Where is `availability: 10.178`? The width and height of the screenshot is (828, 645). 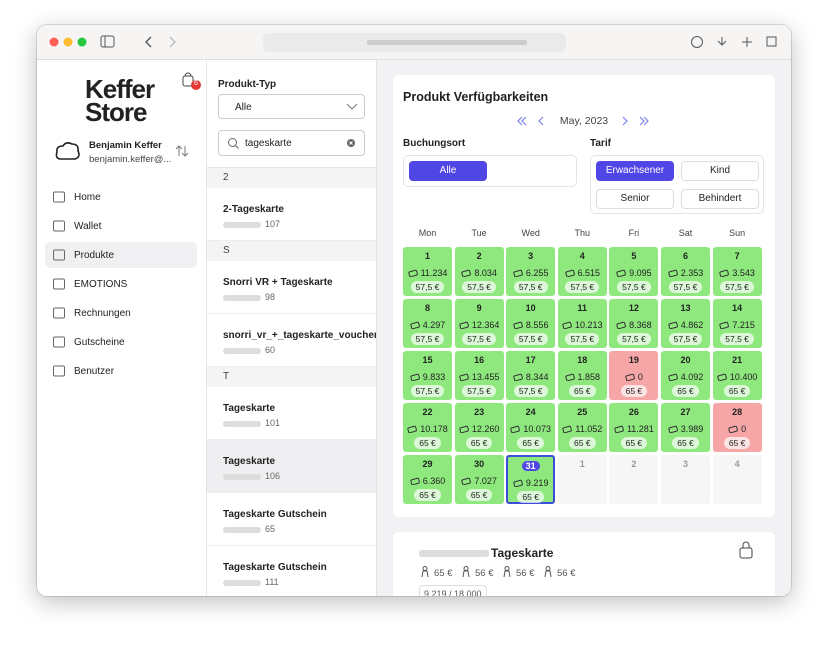 availability: 10.178 is located at coordinates (427, 429).